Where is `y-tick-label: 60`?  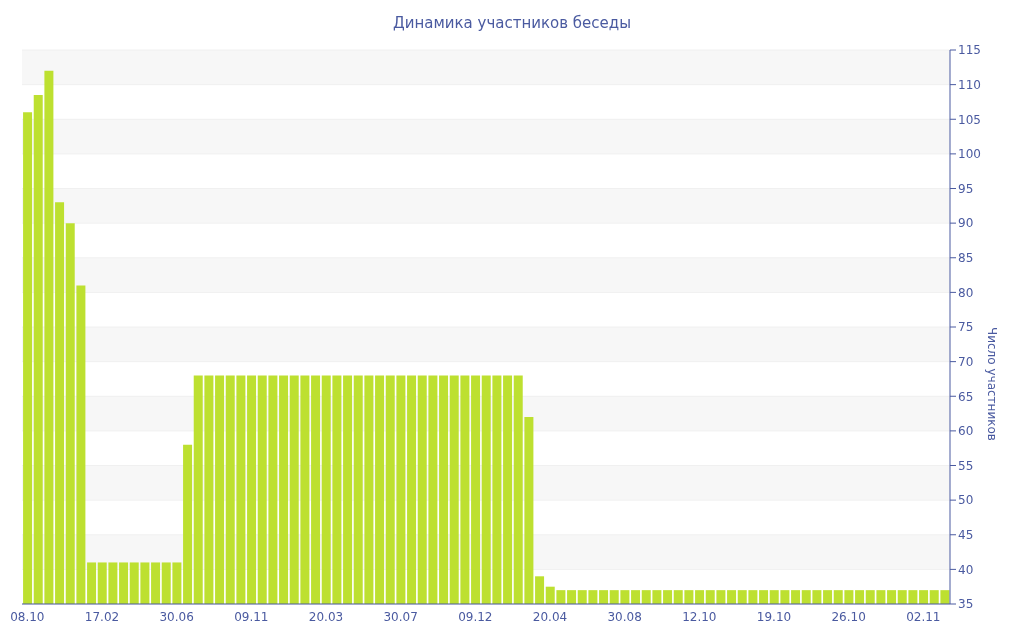
y-tick-label: 60 is located at coordinates (966, 431).